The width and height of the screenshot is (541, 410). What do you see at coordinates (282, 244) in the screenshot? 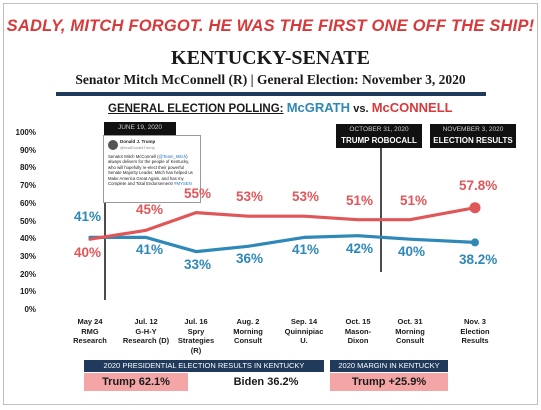
I see `series-line-mcgrath` at bounding box center [282, 244].